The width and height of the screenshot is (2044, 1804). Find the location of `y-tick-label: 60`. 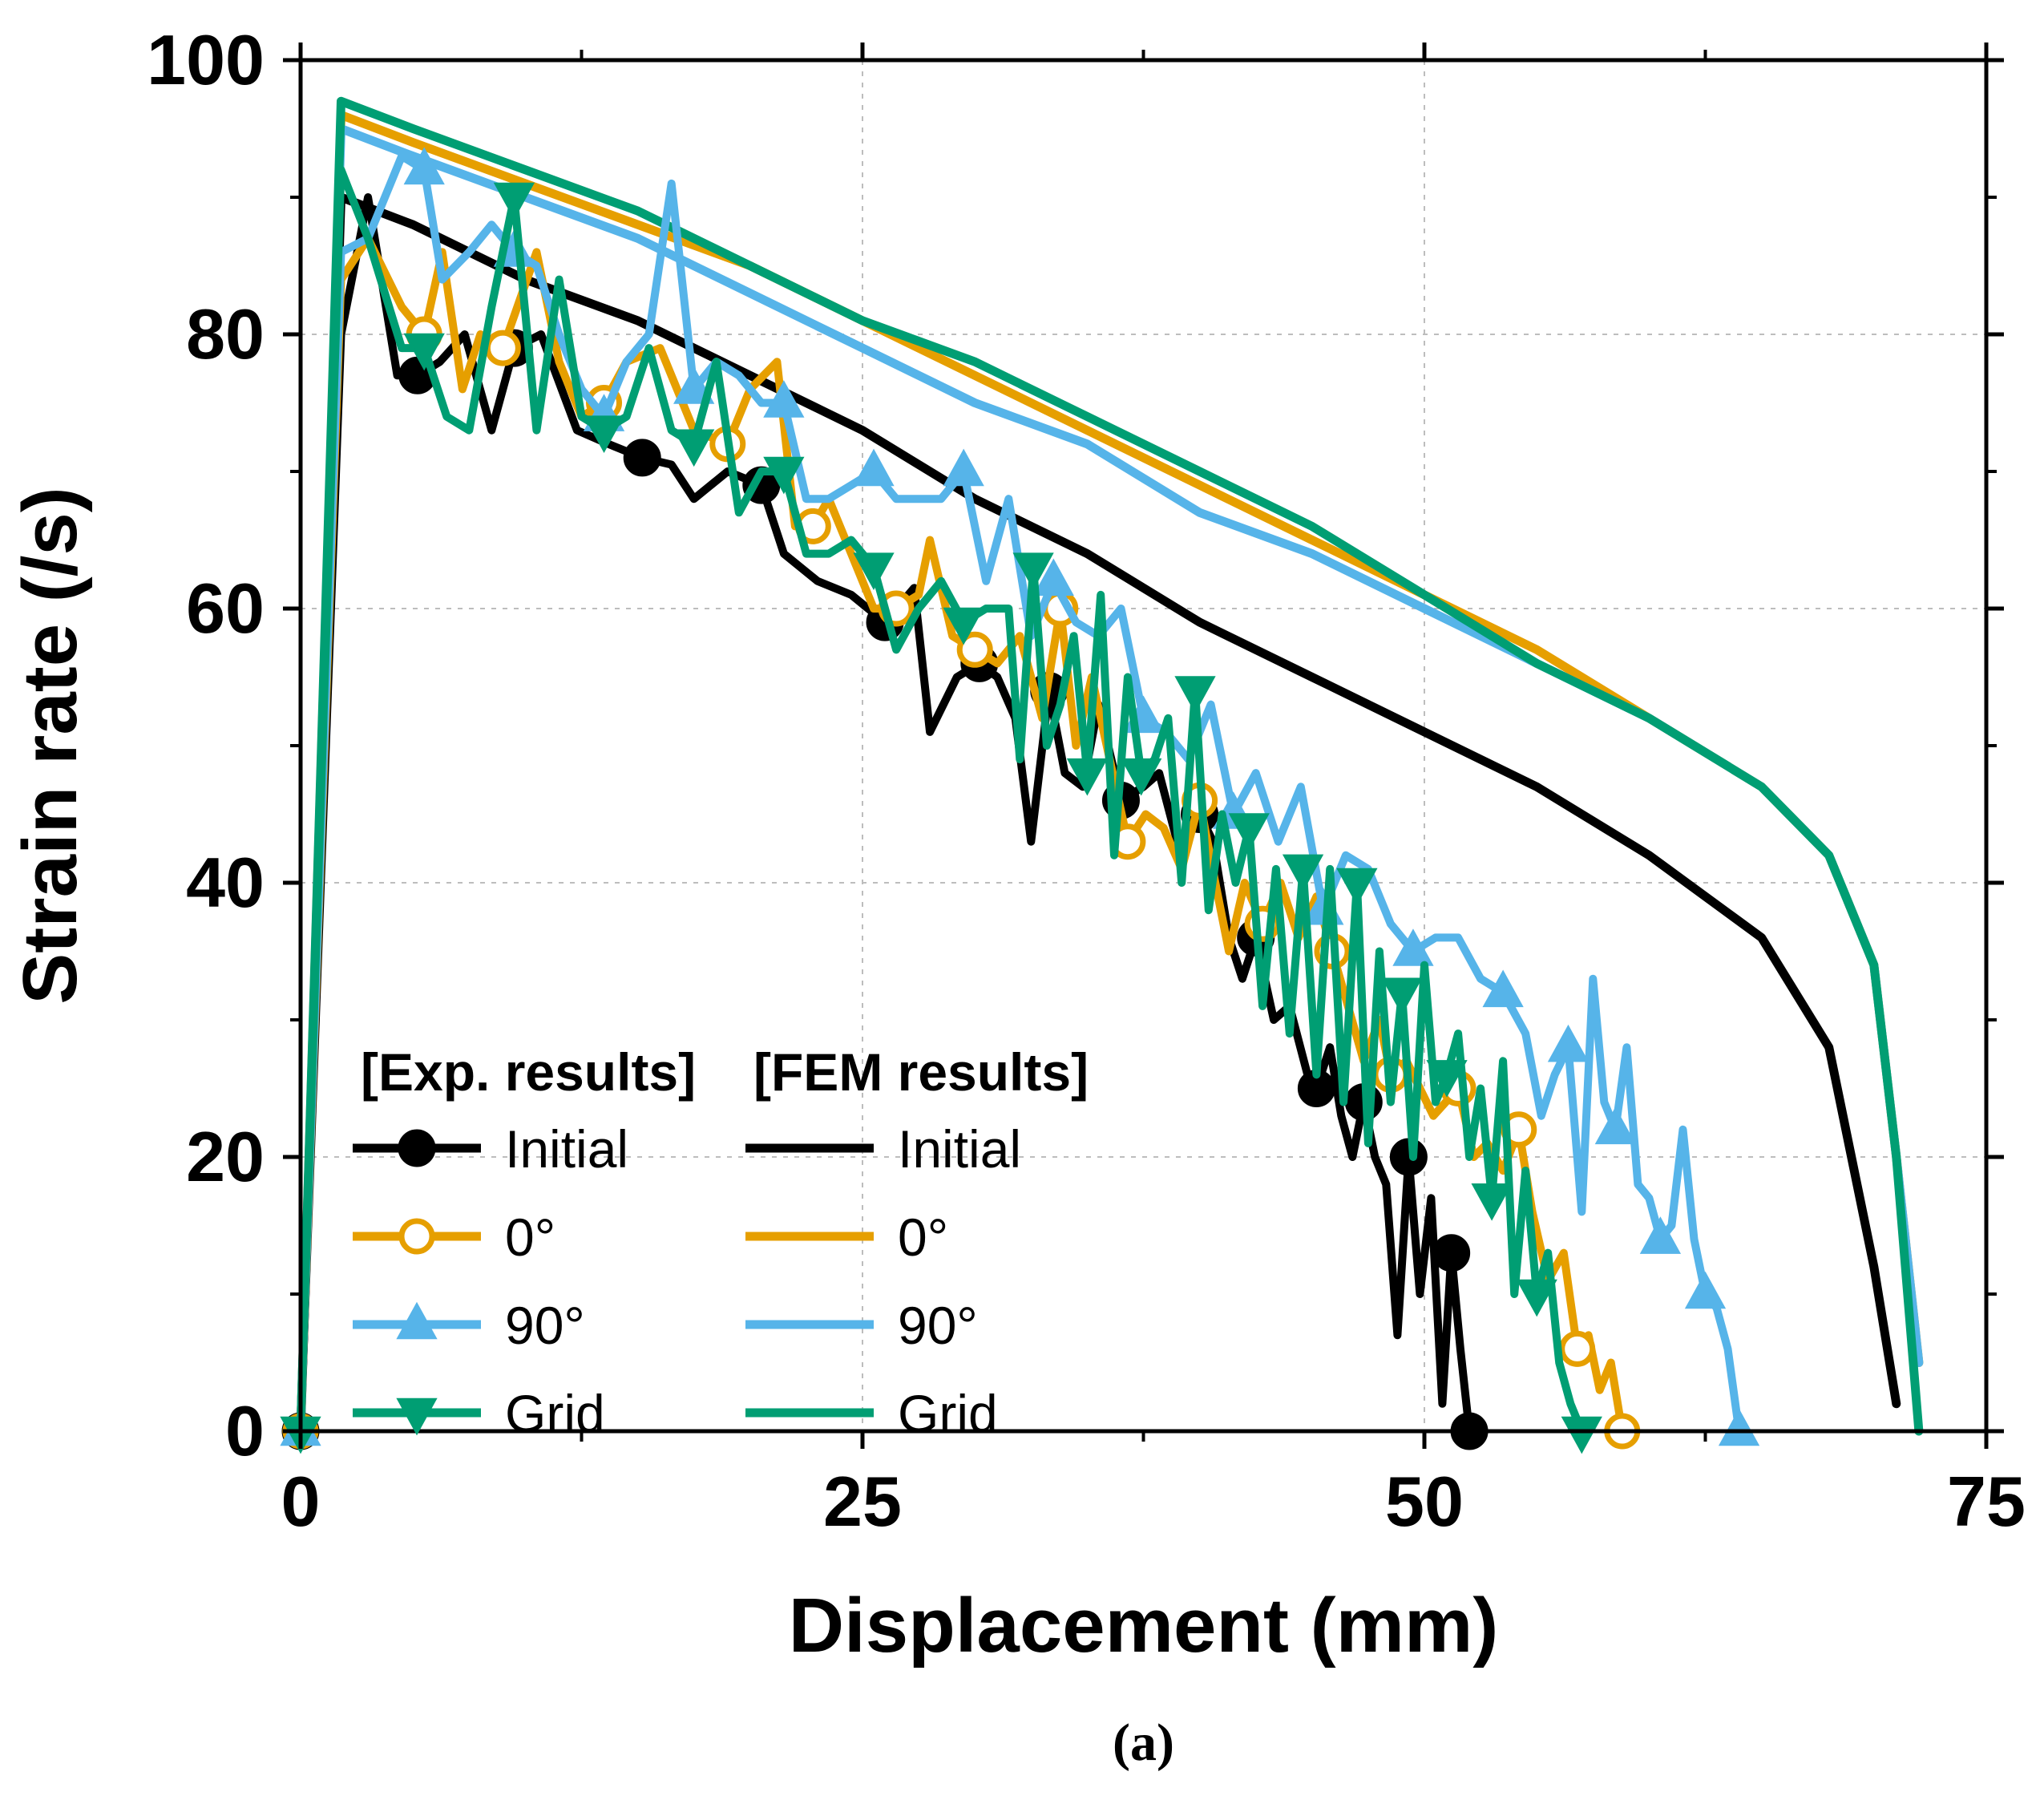

y-tick-label: 60 is located at coordinates (225, 608).